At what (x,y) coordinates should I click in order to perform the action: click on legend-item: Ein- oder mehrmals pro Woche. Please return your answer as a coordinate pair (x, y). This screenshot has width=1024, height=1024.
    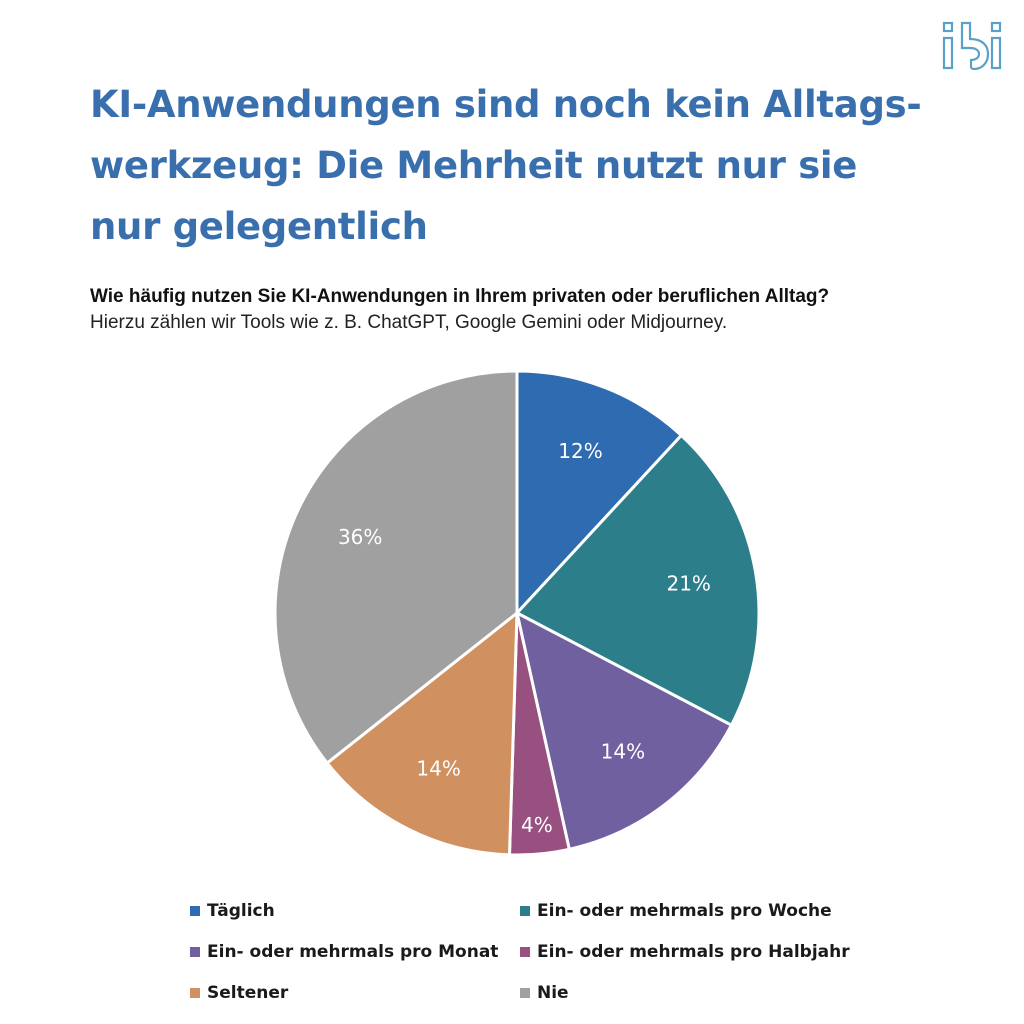
    Looking at the image, I should click on (695, 911).